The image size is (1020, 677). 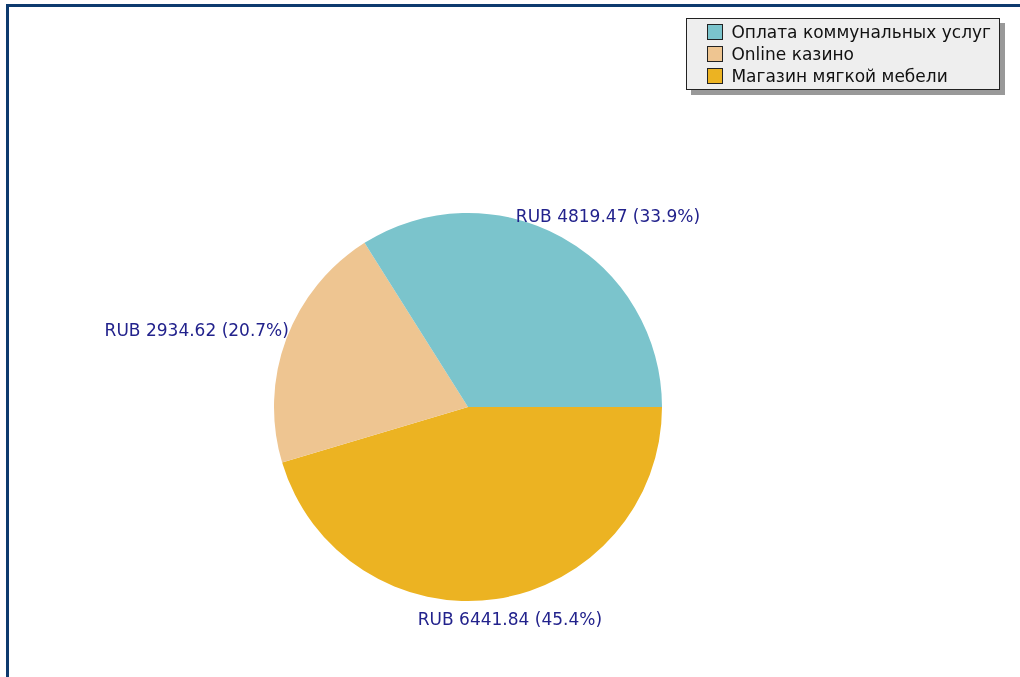 What do you see at coordinates (792, 54) in the screenshot?
I see `legend-label: Online казино` at bounding box center [792, 54].